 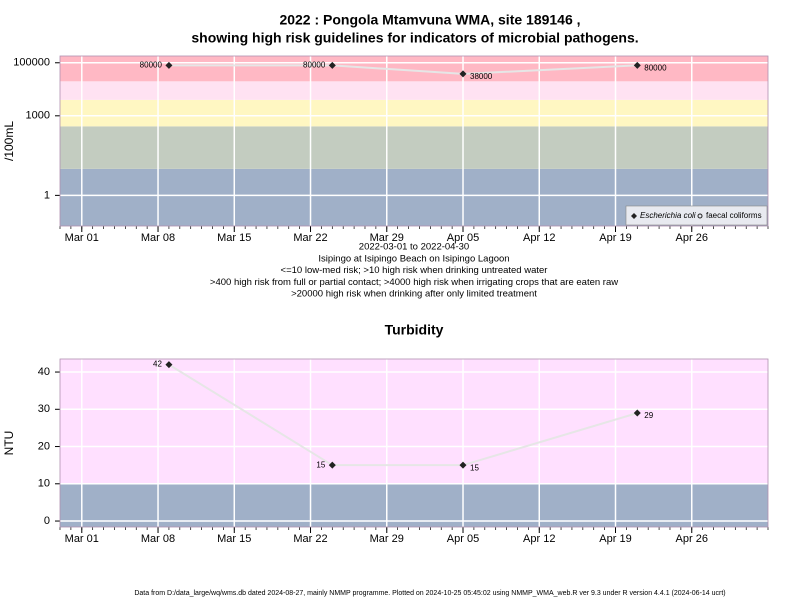 What do you see at coordinates (9, 443) in the screenshot?
I see `y-axis-label: NTU` at bounding box center [9, 443].